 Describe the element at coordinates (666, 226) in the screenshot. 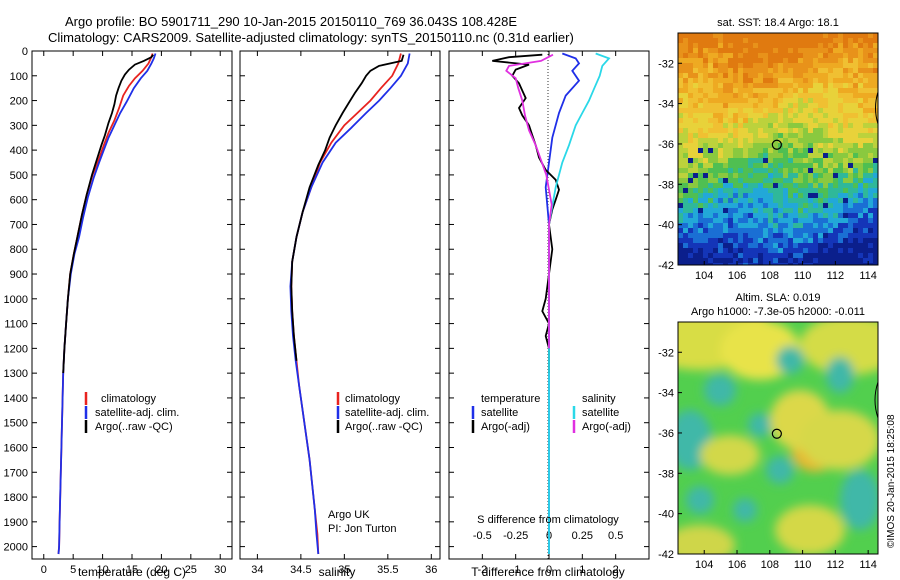

I see `y-tick-label: -40` at that location.